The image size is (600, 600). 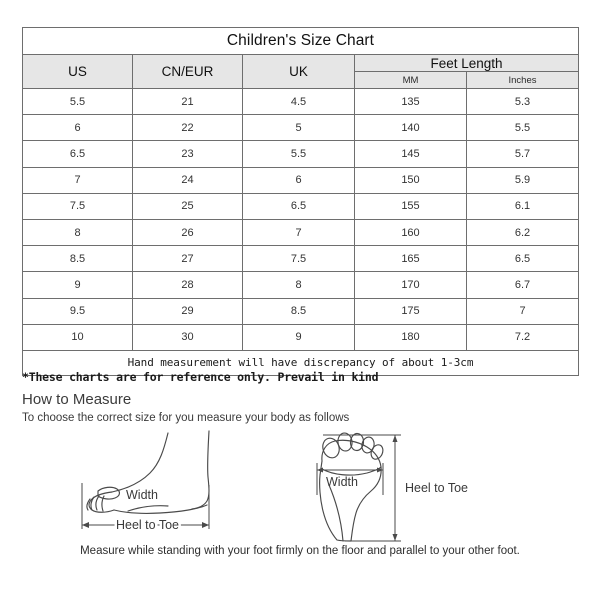 I want to click on cell-mm: 135, so click(x=410, y=101).